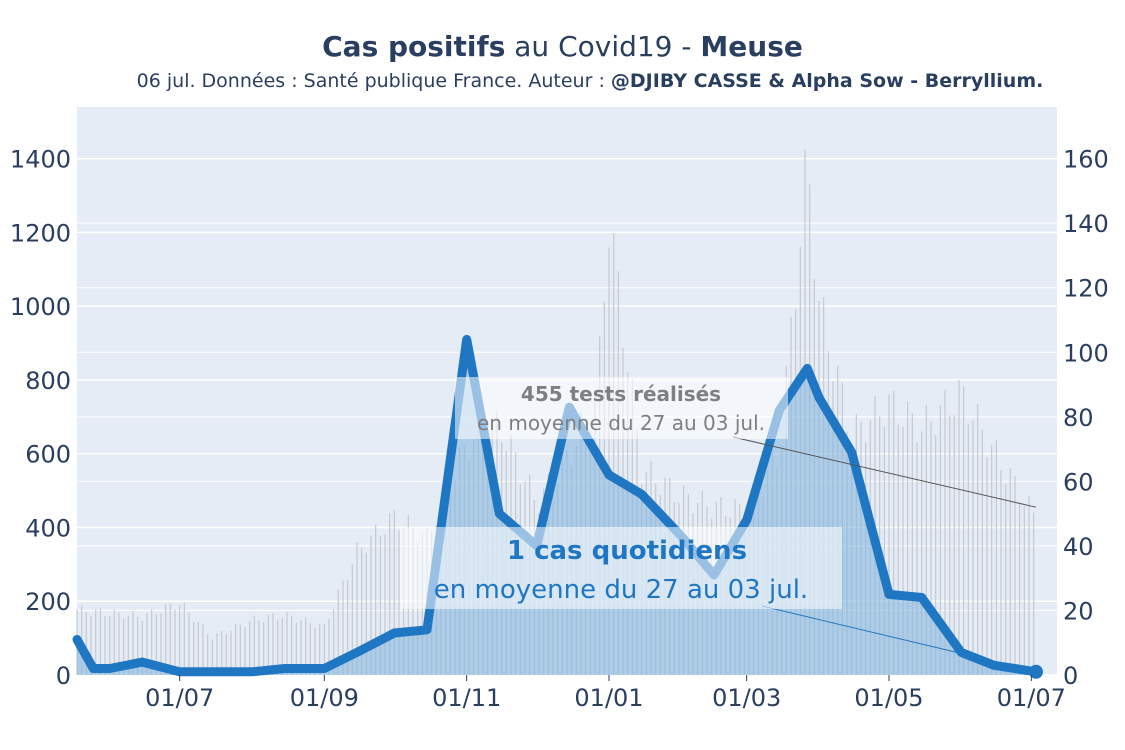 The image size is (1125, 750). Describe the element at coordinates (621, 590) in the screenshot. I see `cases-annotation-sub: en moyenne du 27 au 03 jul.` at that location.